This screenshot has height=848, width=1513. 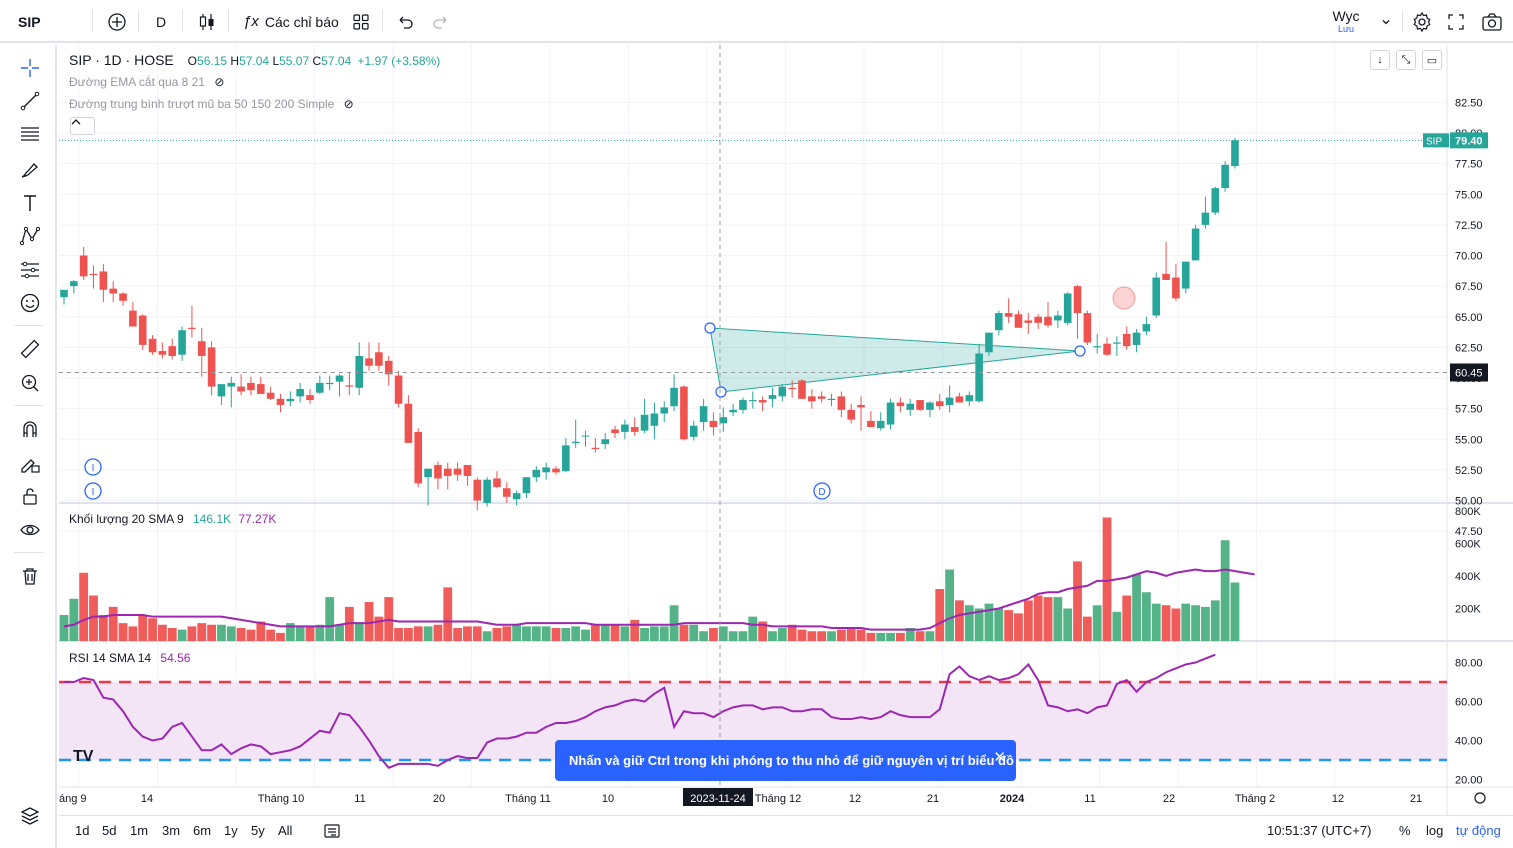 I want to click on text-tool-icon, so click(x=30, y=203).